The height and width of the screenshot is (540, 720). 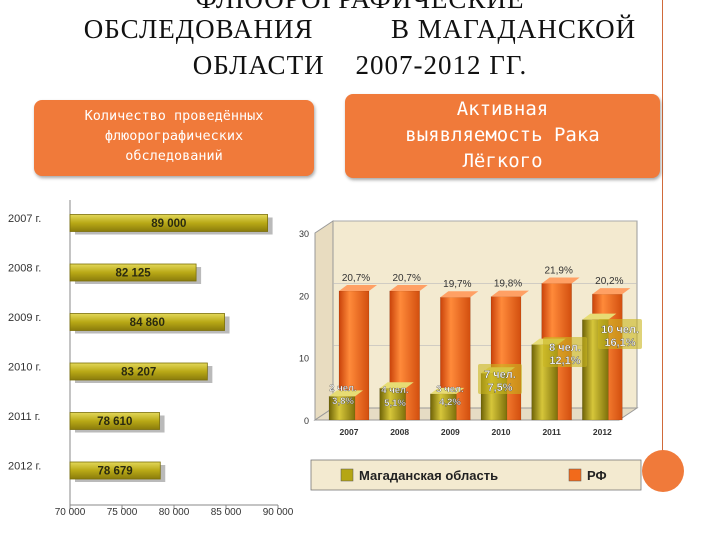 What do you see at coordinates (360, 7) in the screenshot?
I see `slide-title-line-0: ФЛЮОРОГРАФИЧЕСКИЕ` at bounding box center [360, 7].